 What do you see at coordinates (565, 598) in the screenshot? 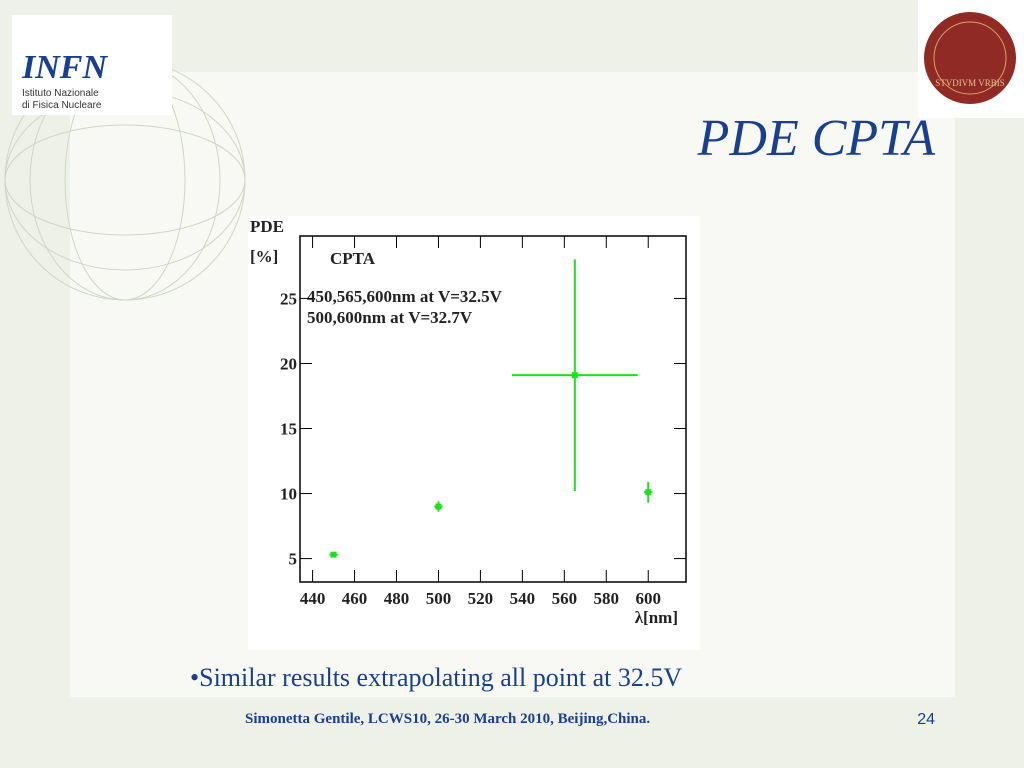
I see `x-tick-label: 560` at bounding box center [565, 598].